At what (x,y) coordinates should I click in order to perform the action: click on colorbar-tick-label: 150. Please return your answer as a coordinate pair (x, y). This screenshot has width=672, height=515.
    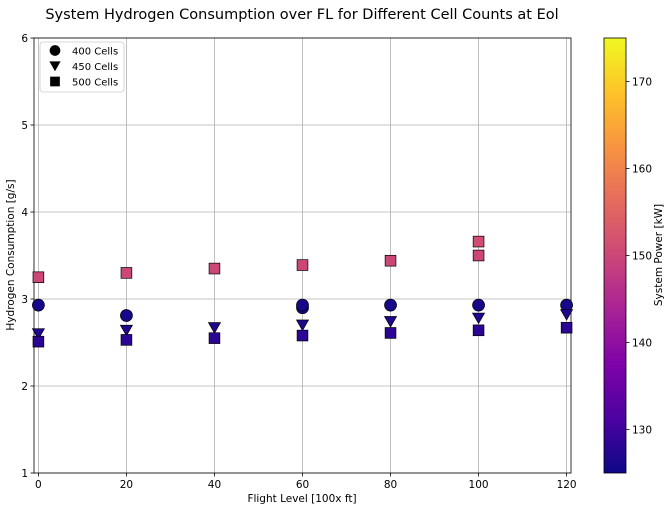
    Looking at the image, I should click on (642, 257).